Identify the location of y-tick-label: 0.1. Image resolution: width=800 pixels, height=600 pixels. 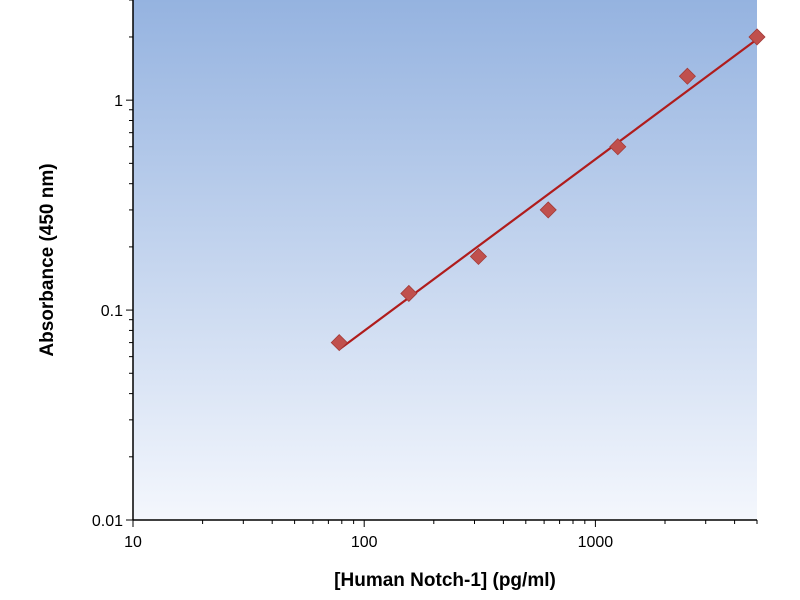
(112, 311).